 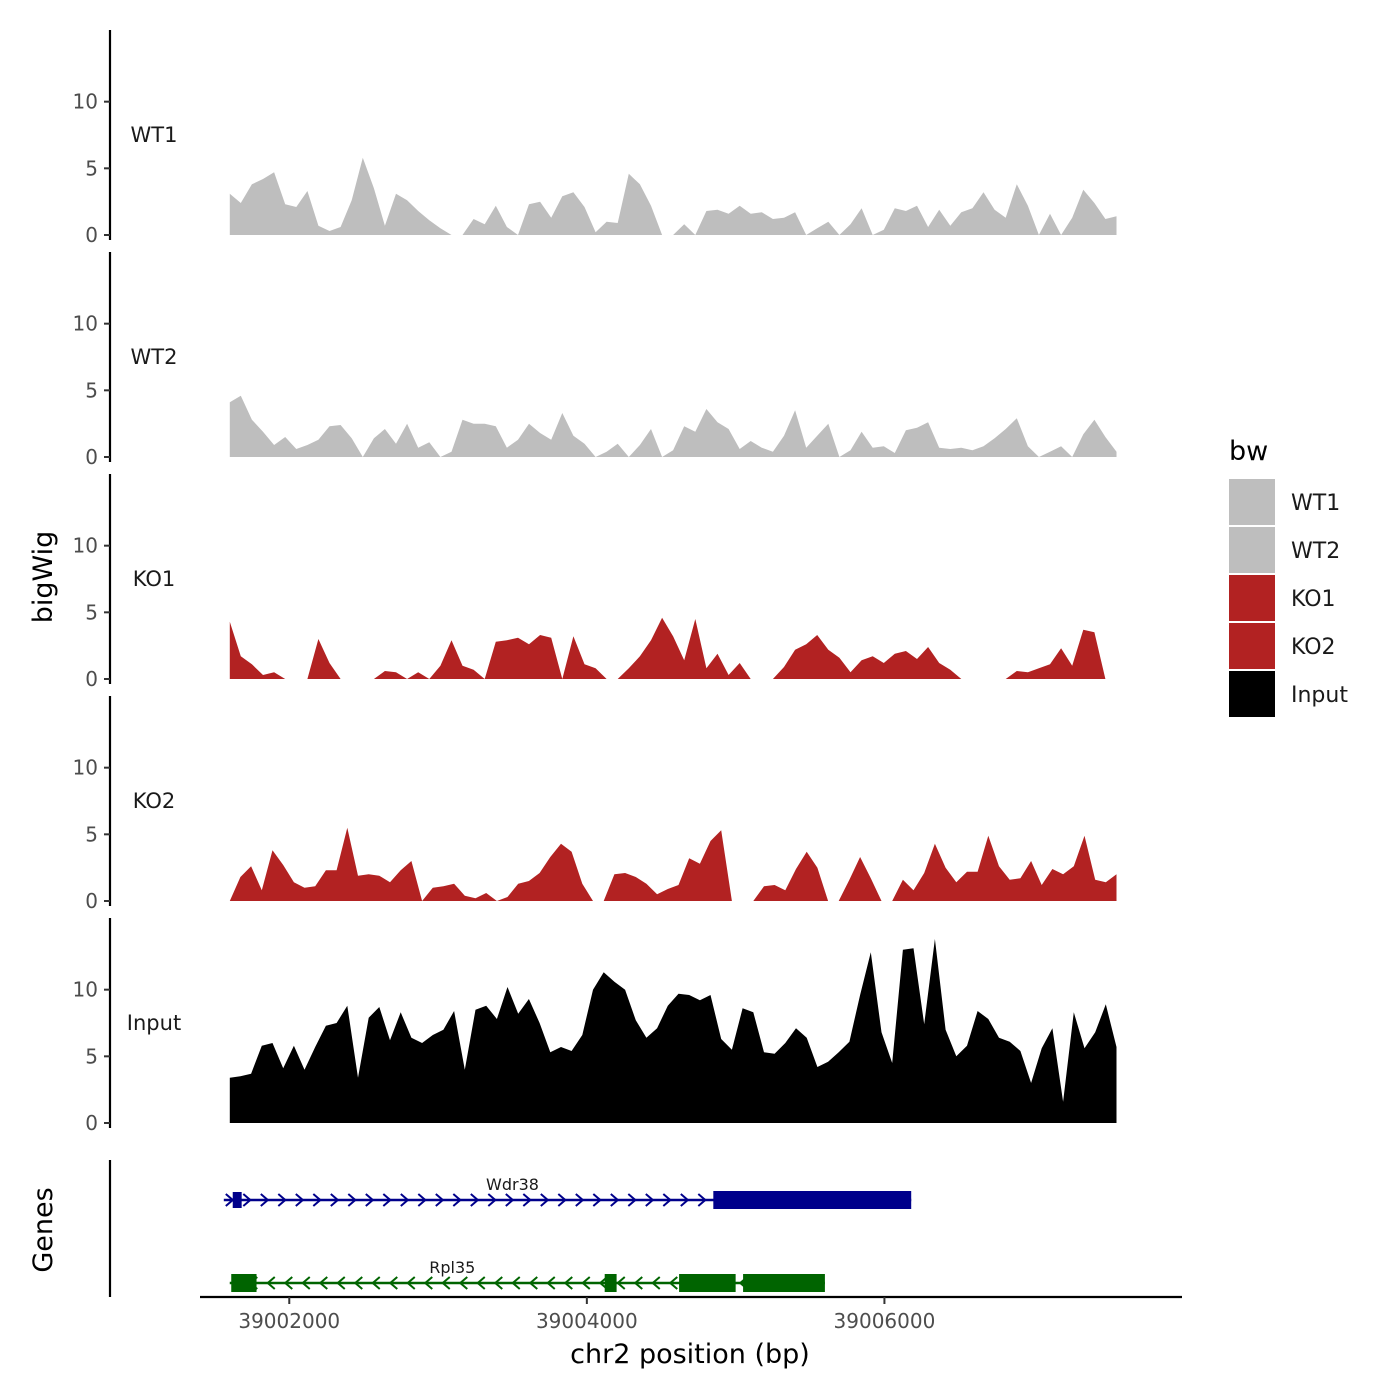 I want to click on x-tick-label: 39002000, so click(x=289, y=1321).